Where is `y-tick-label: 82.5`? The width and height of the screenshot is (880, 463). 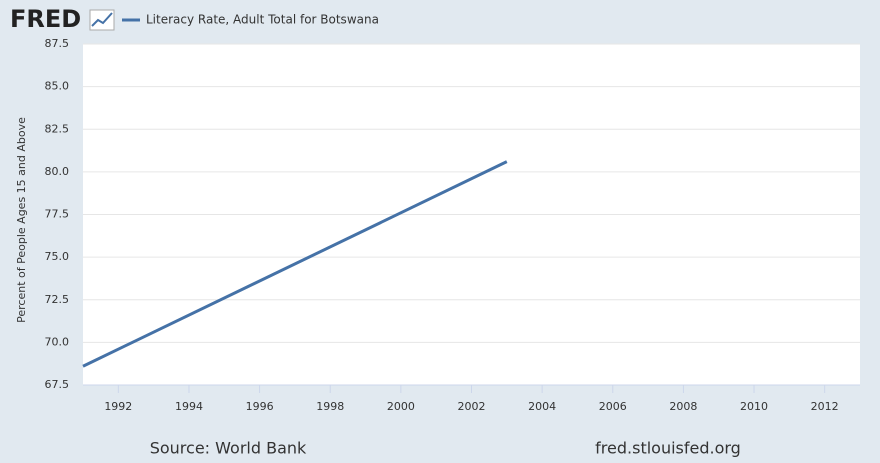
y-tick-label: 82.5 is located at coordinates (57, 128).